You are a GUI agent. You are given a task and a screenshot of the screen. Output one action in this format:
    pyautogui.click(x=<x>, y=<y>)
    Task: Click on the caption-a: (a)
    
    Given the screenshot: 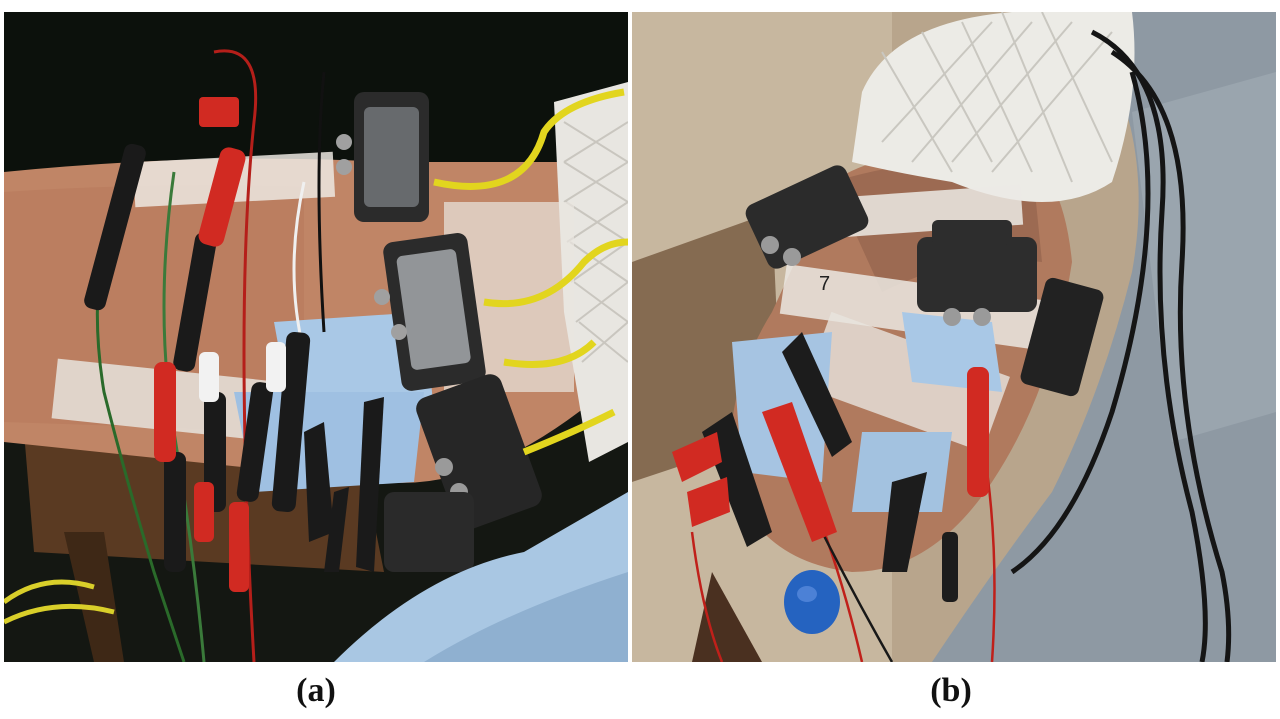 What is the action you would take?
    pyautogui.click(x=316, y=690)
    